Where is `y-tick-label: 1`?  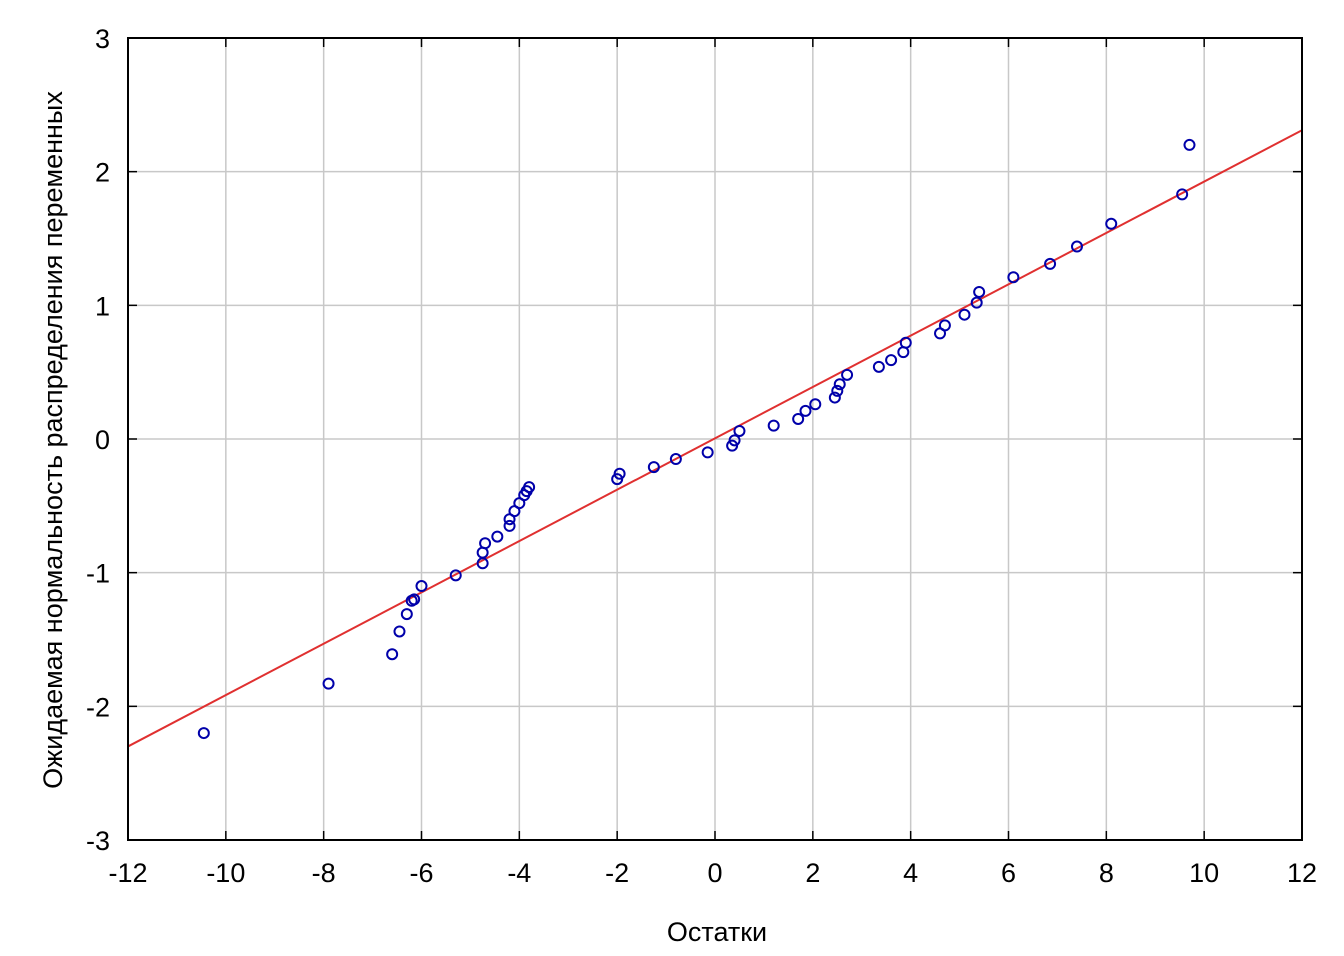
y-tick-label: 1 is located at coordinates (102, 306).